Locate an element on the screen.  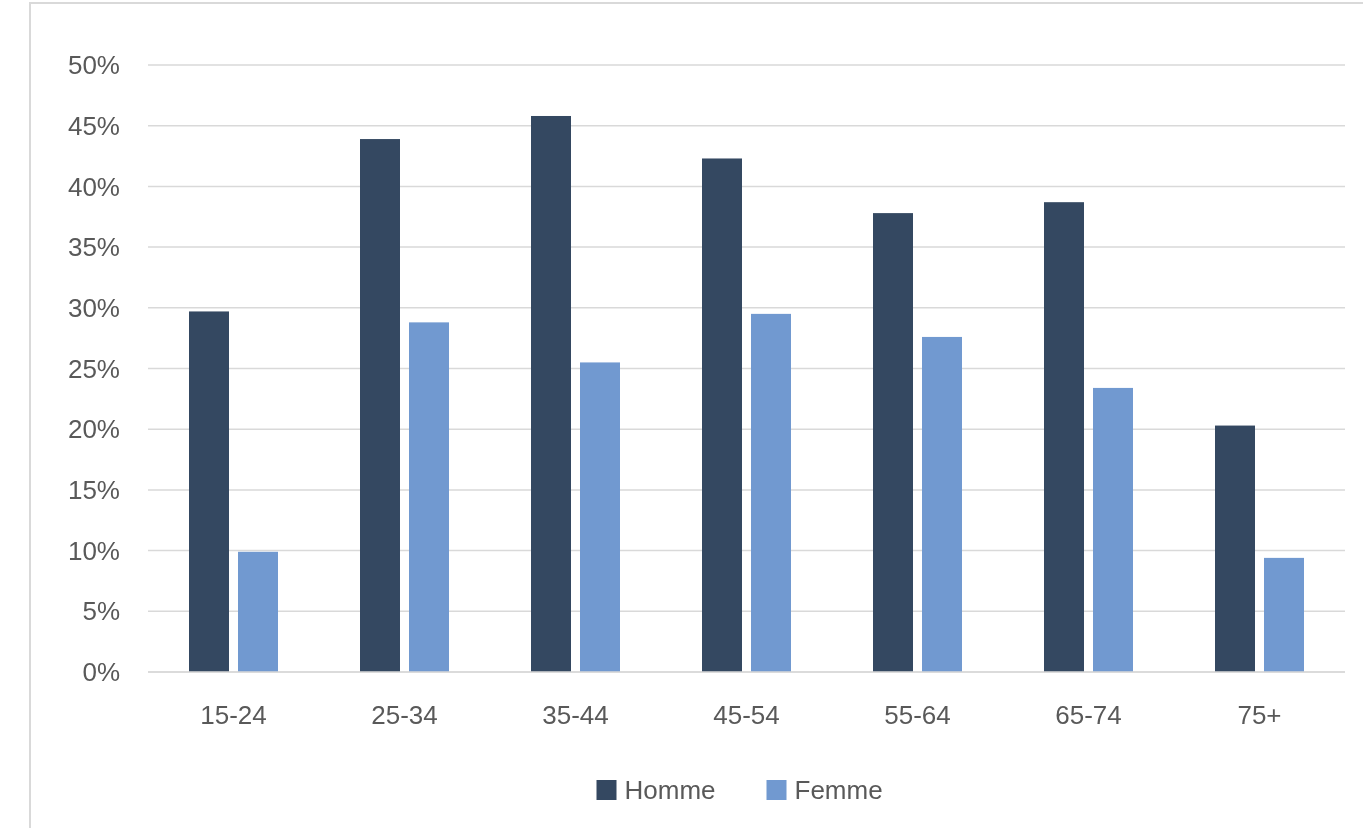
y-tick-label: 40% is located at coordinates (93, 186).